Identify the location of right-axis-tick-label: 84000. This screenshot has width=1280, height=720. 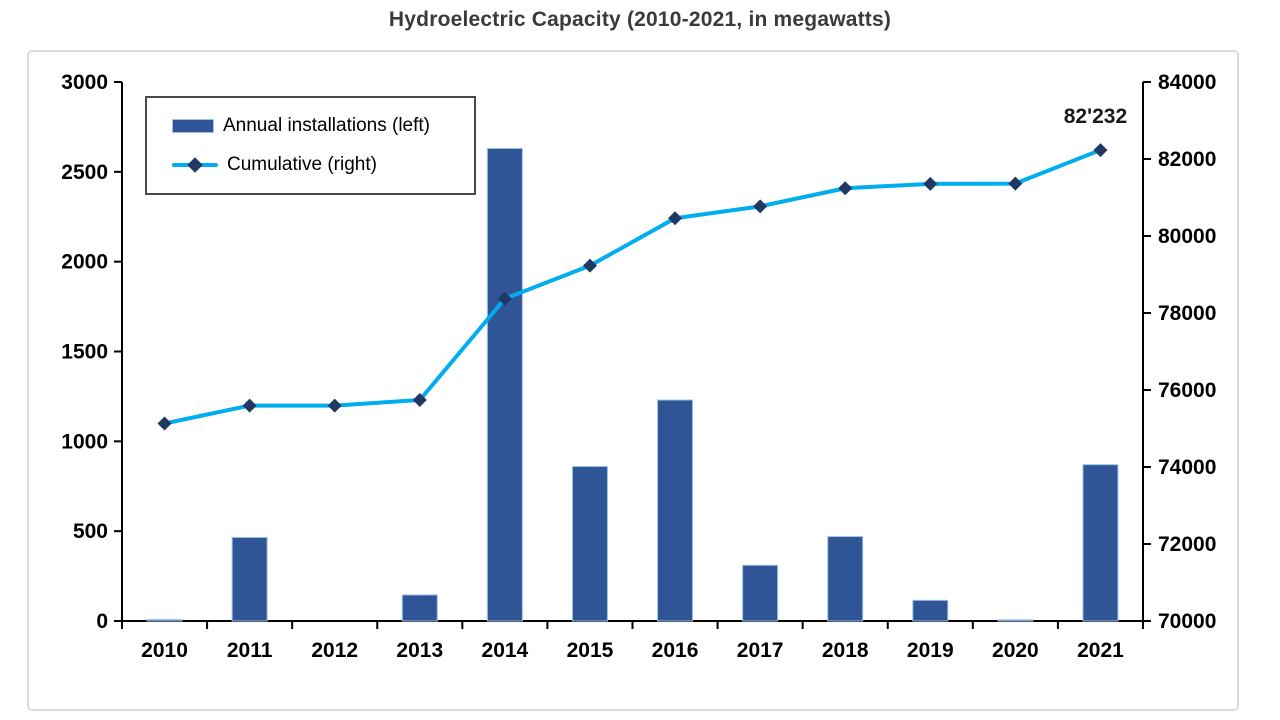
(1187, 82).